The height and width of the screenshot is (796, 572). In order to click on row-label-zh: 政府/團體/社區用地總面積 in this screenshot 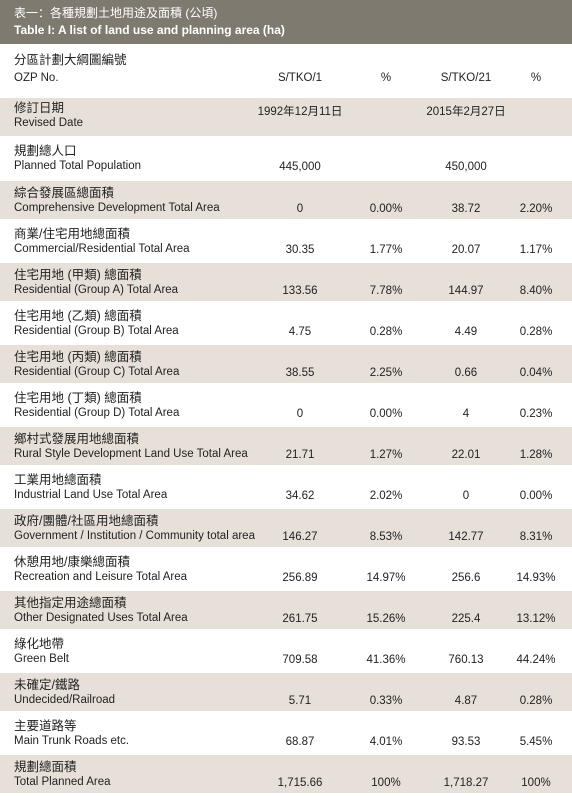, I will do `click(86, 521)`.